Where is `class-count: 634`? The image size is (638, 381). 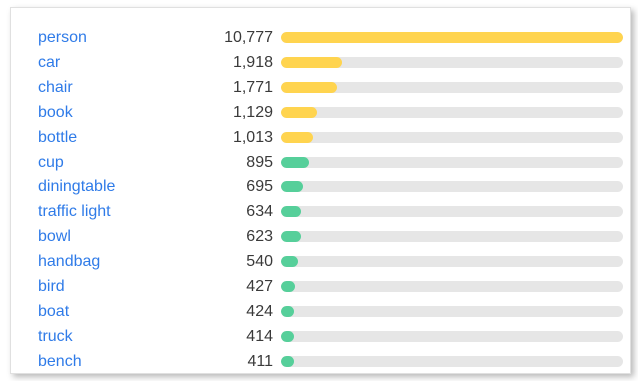
class-count: 634 is located at coordinates (259, 212).